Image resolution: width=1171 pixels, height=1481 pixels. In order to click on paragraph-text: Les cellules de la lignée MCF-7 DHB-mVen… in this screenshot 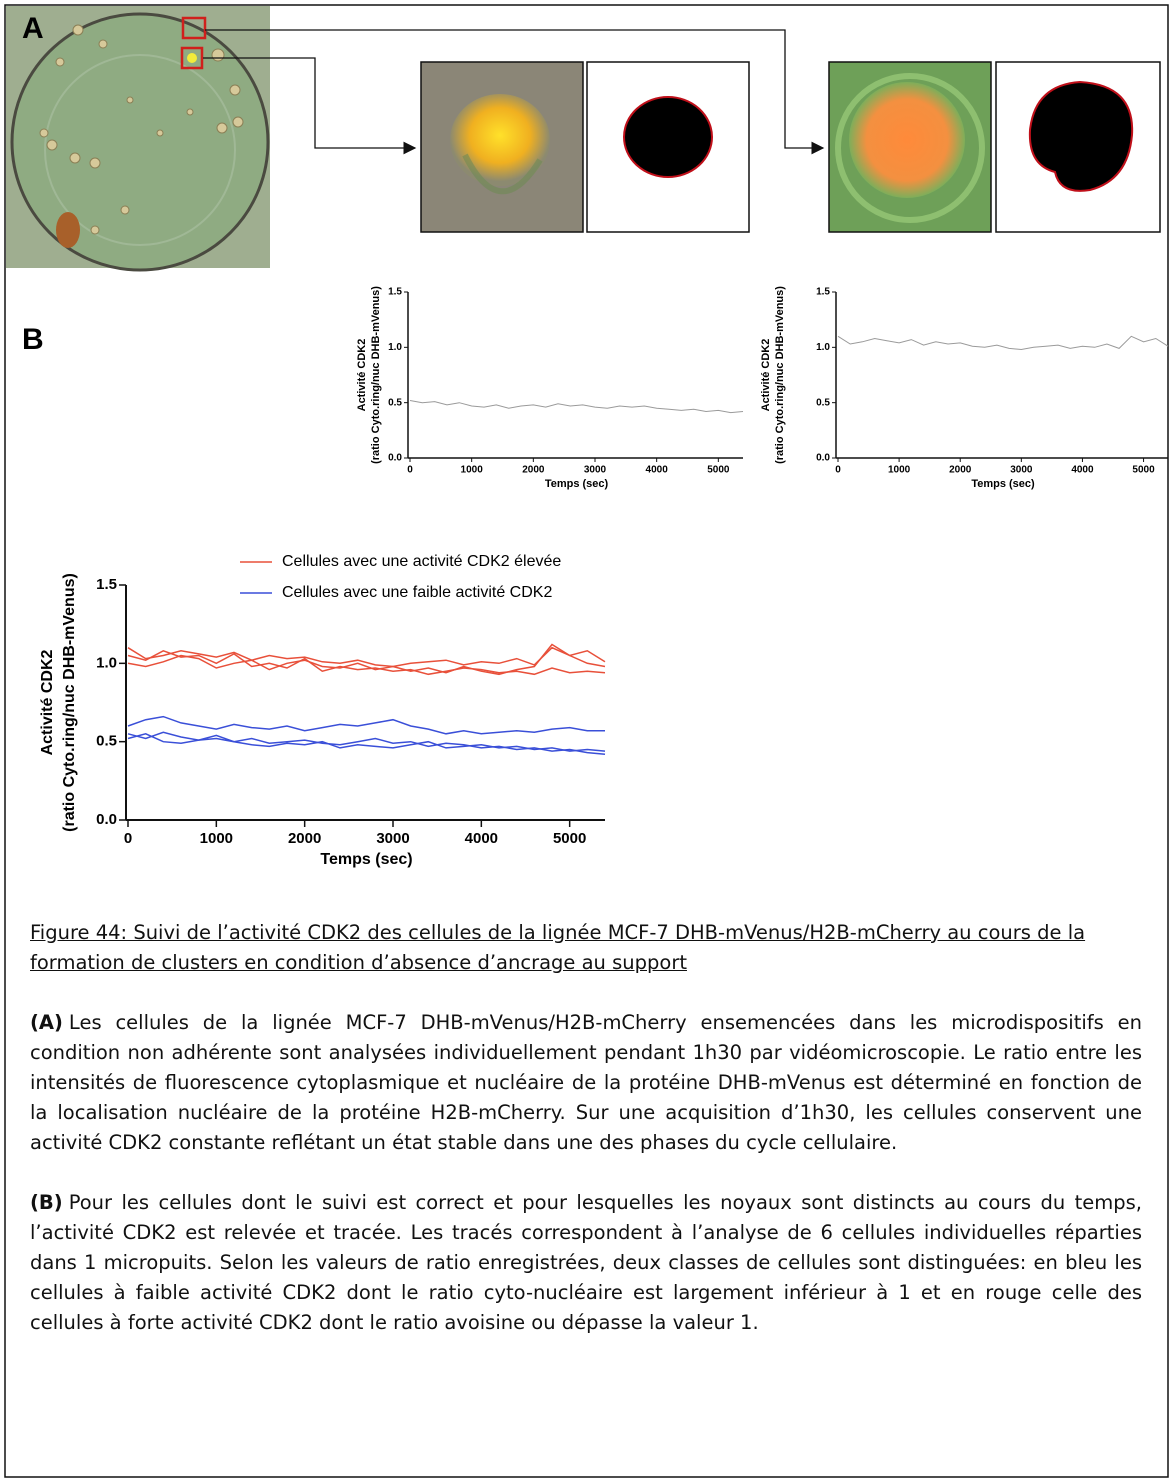, I will do `click(586, 1082)`.